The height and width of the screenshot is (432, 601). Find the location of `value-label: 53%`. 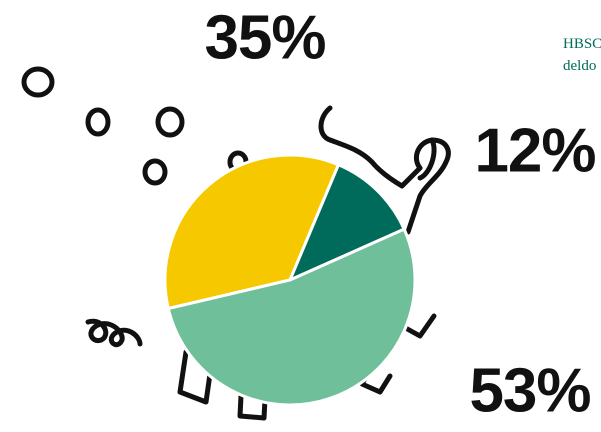

value-label: 53% is located at coordinates (529, 390).